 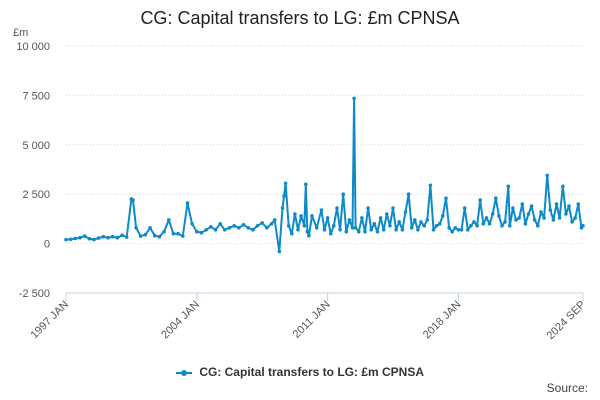 What do you see at coordinates (36, 146) in the screenshot?
I see `y-tick-label: 5 000` at bounding box center [36, 146].